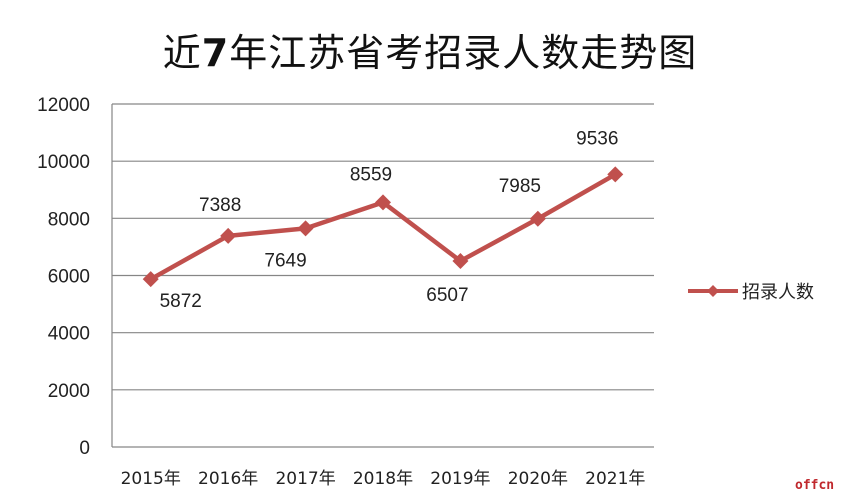 The width and height of the screenshot is (860, 502). I want to click on legend-marker-icon, so click(713, 291).